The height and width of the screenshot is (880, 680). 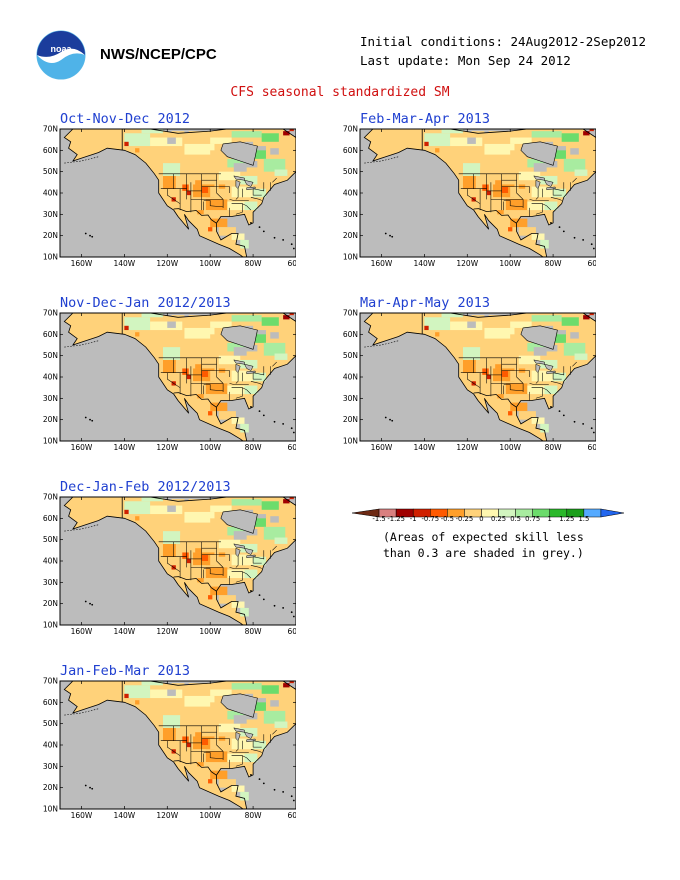 What do you see at coordinates (584, 519) in the screenshot?
I see `colorbar-label: 1.5` at bounding box center [584, 519].